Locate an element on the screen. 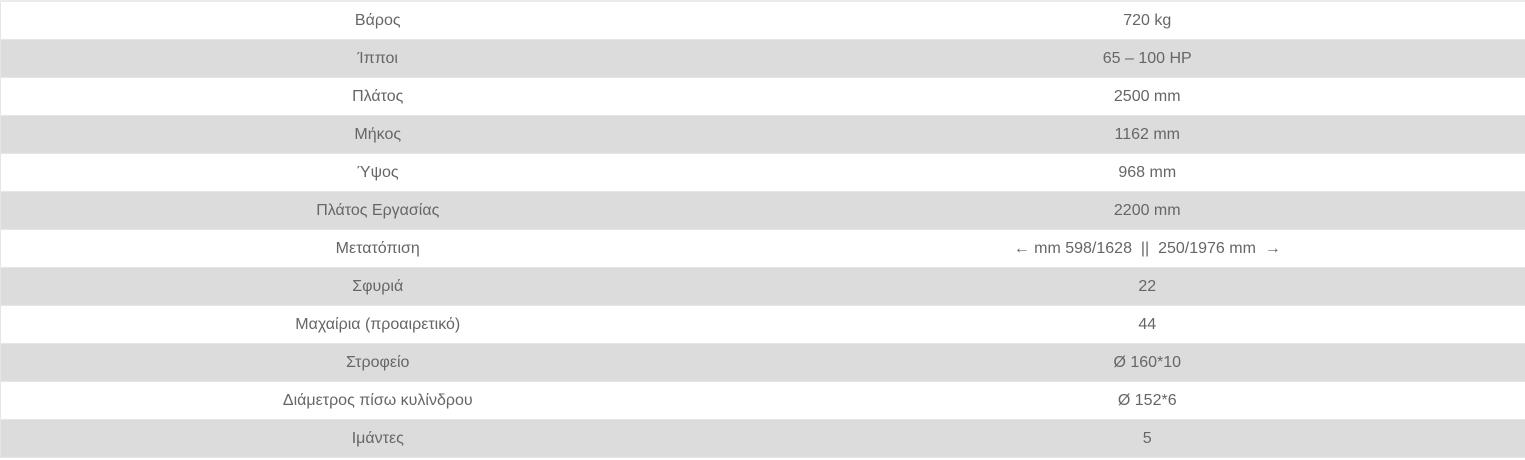  spec-label: Διάμετρος πίσω κυλίνδρου is located at coordinates (377, 400).